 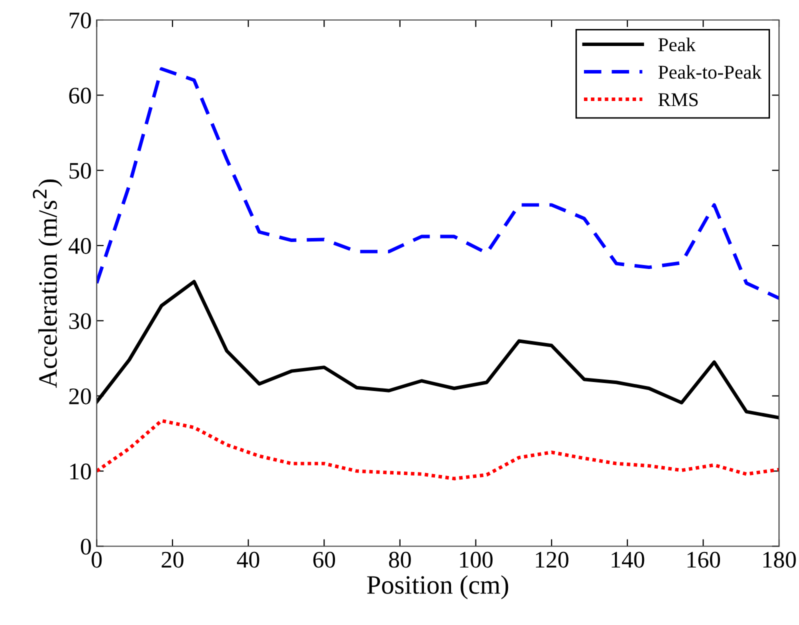 I want to click on y-tick-label: 40, so click(x=79, y=246).